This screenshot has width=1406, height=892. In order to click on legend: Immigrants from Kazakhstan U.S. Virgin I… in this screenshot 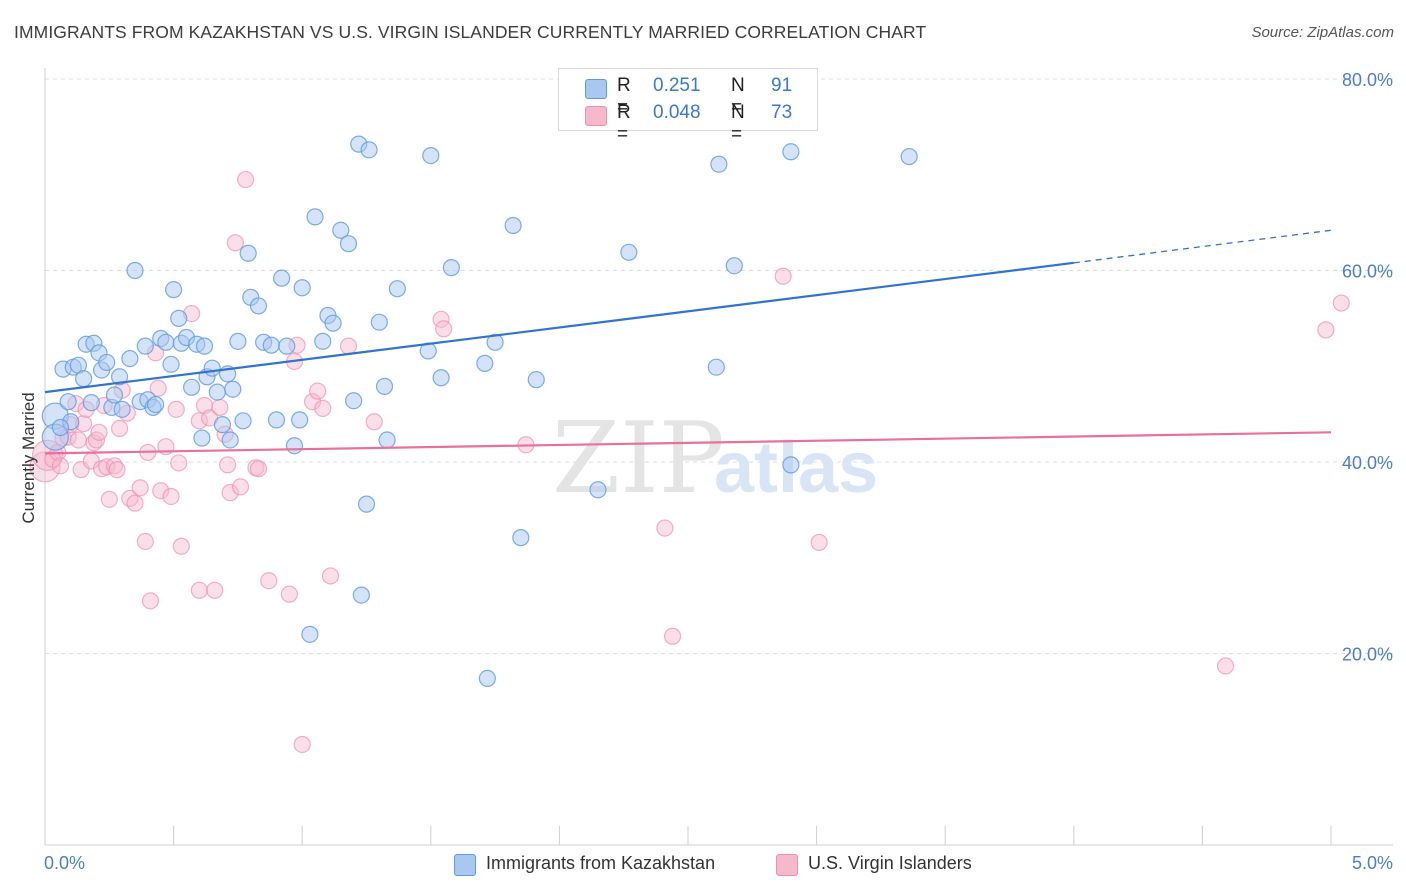, I will do `click(703, 865)`.